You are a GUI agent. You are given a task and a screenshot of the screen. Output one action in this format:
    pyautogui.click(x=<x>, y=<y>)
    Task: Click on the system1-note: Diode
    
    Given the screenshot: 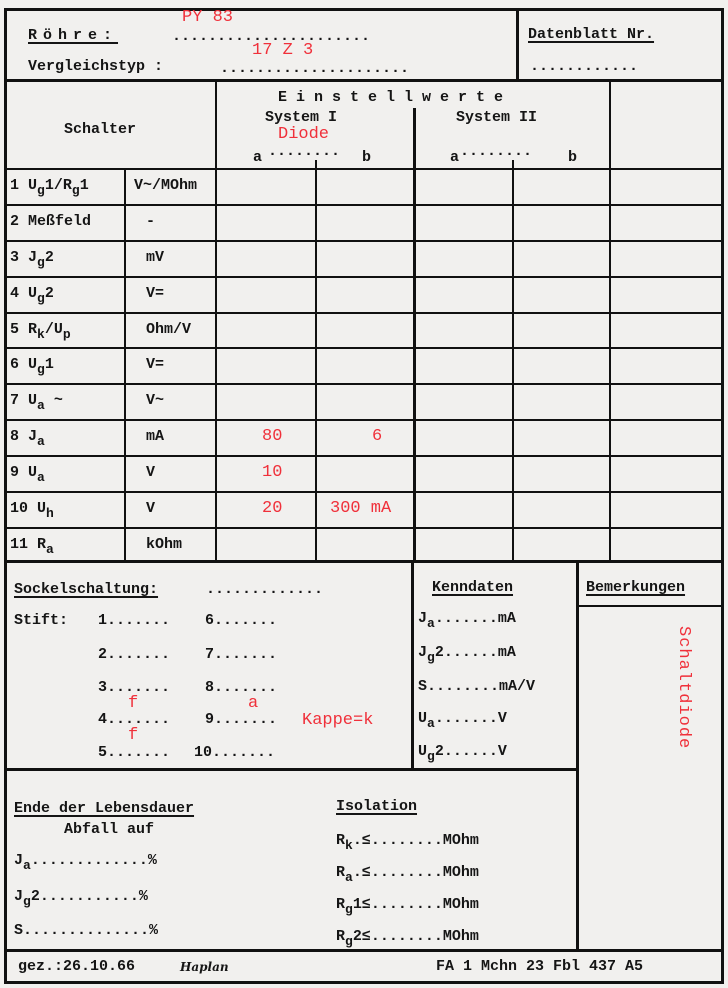 What is the action you would take?
    pyautogui.click(x=304, y=134)
    